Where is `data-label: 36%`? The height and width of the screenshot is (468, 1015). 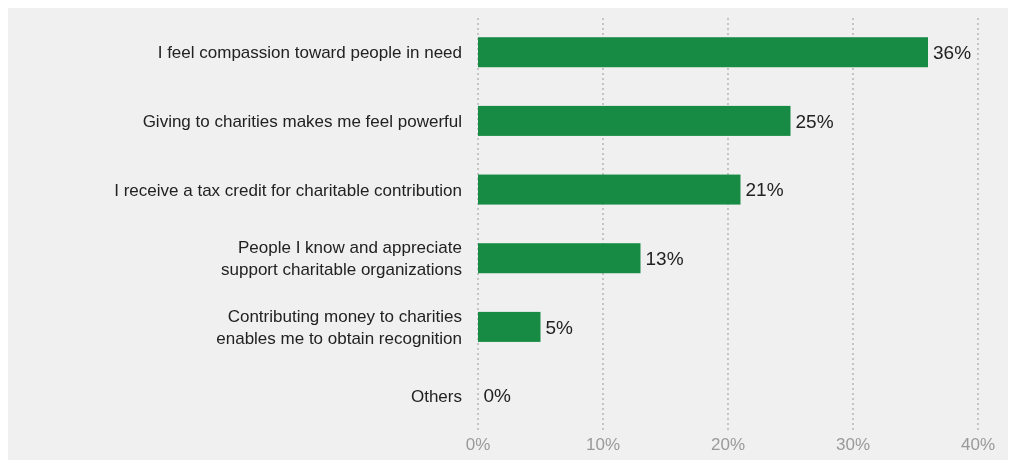 data-label: 36% is located at coordinates (952, 52).